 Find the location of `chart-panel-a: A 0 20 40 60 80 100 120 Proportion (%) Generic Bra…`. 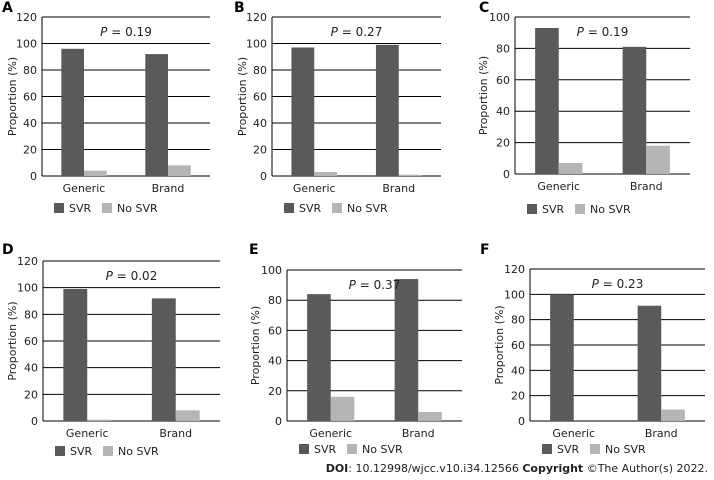

chart-panel-a: A 0 20 40 60 80 100 120 Proportion (%) Generic Bra… is located at coordinates (106, 107).